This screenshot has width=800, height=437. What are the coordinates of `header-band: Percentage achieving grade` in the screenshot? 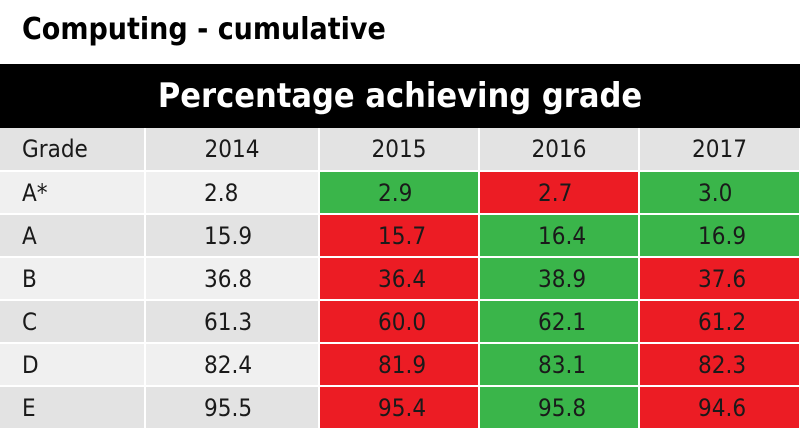 It's located at (400, 96).